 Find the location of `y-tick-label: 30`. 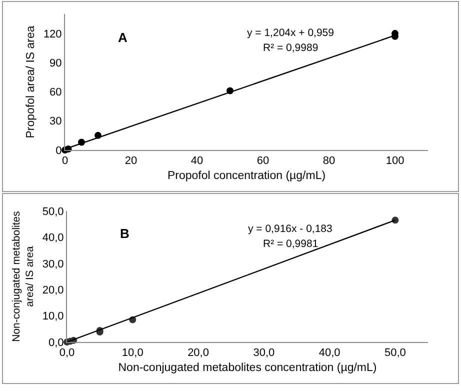

y-tick-label: 30 is located at coordinates (56, 122).